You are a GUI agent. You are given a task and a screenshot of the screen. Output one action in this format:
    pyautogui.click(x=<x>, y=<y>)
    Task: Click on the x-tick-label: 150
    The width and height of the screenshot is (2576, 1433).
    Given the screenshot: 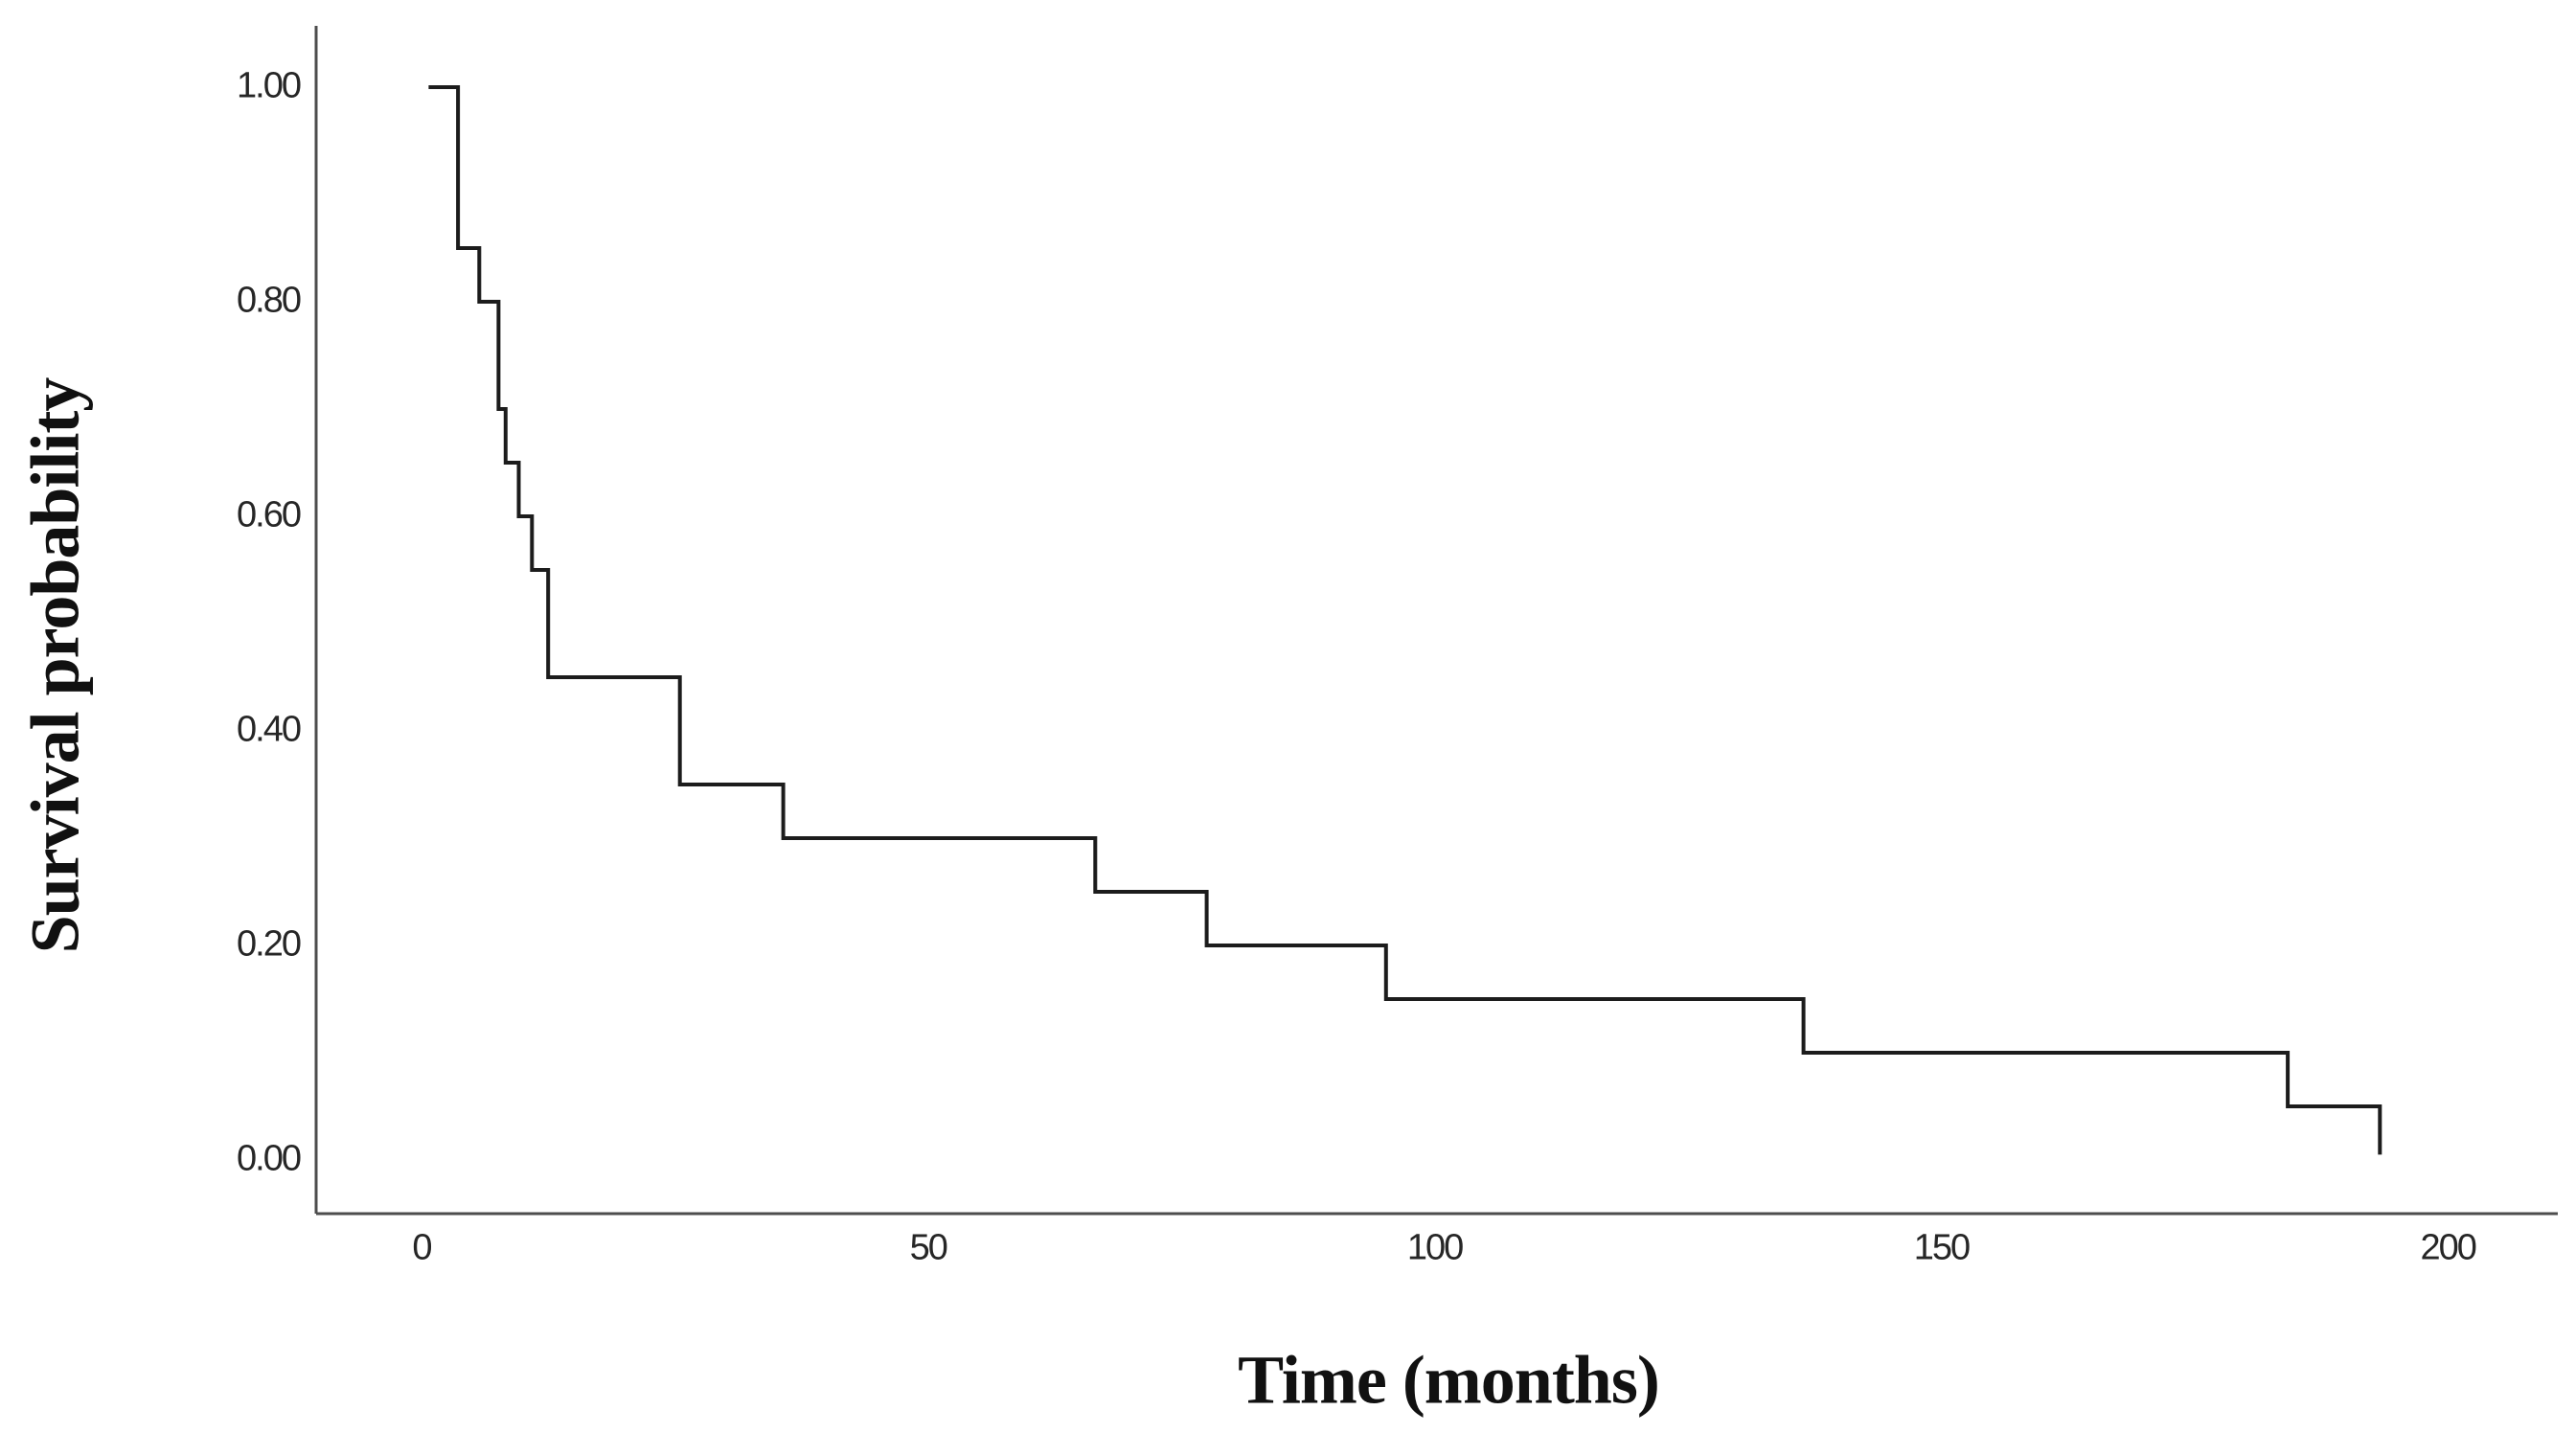 What is the action you would take?
    pyautogui.click(x=1942, y=1247)
    